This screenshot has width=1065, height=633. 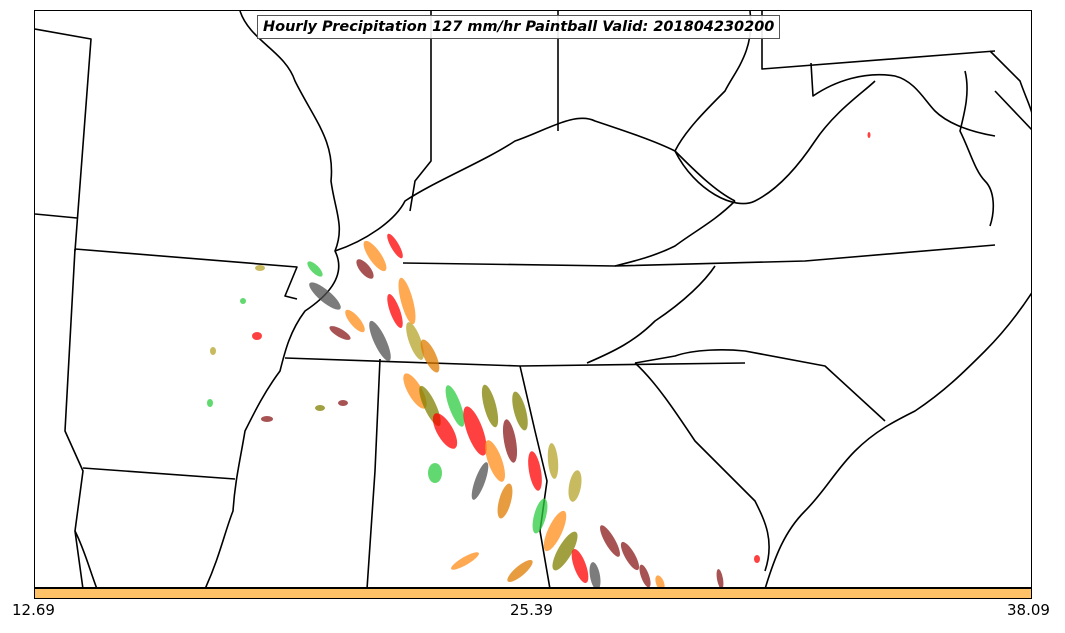 I want to click on state-border-north-carolina, so click(x=651, y=314).